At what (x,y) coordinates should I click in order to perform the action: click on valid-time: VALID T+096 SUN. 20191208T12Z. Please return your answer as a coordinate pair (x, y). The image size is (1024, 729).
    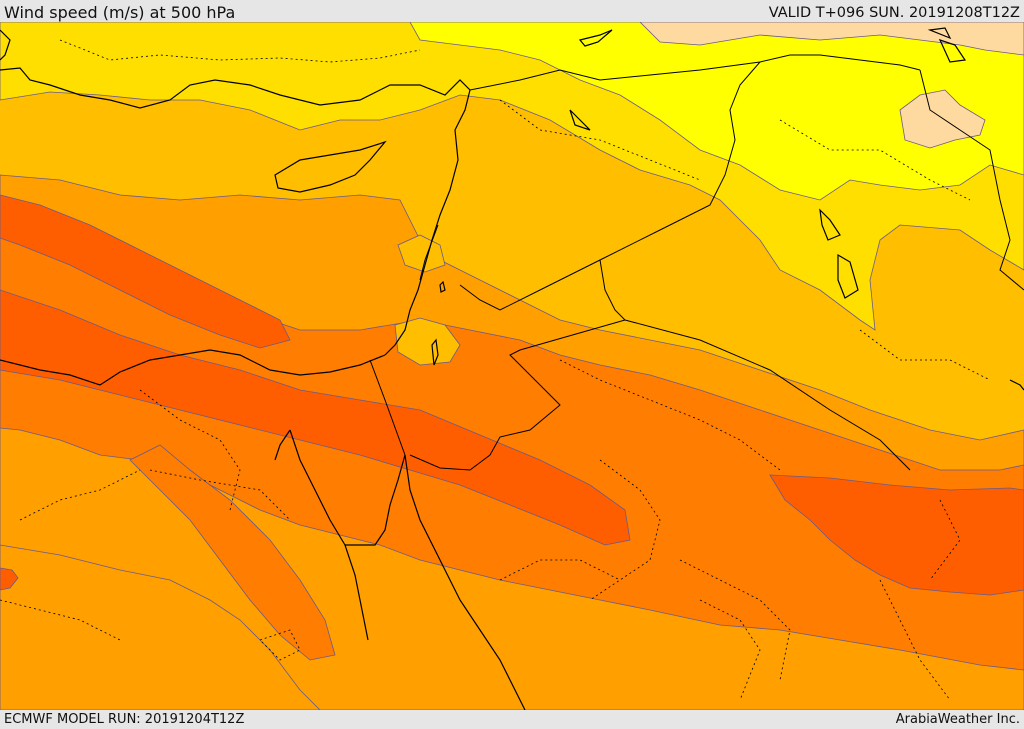
    Looking at the image, I should click on (894, 13).